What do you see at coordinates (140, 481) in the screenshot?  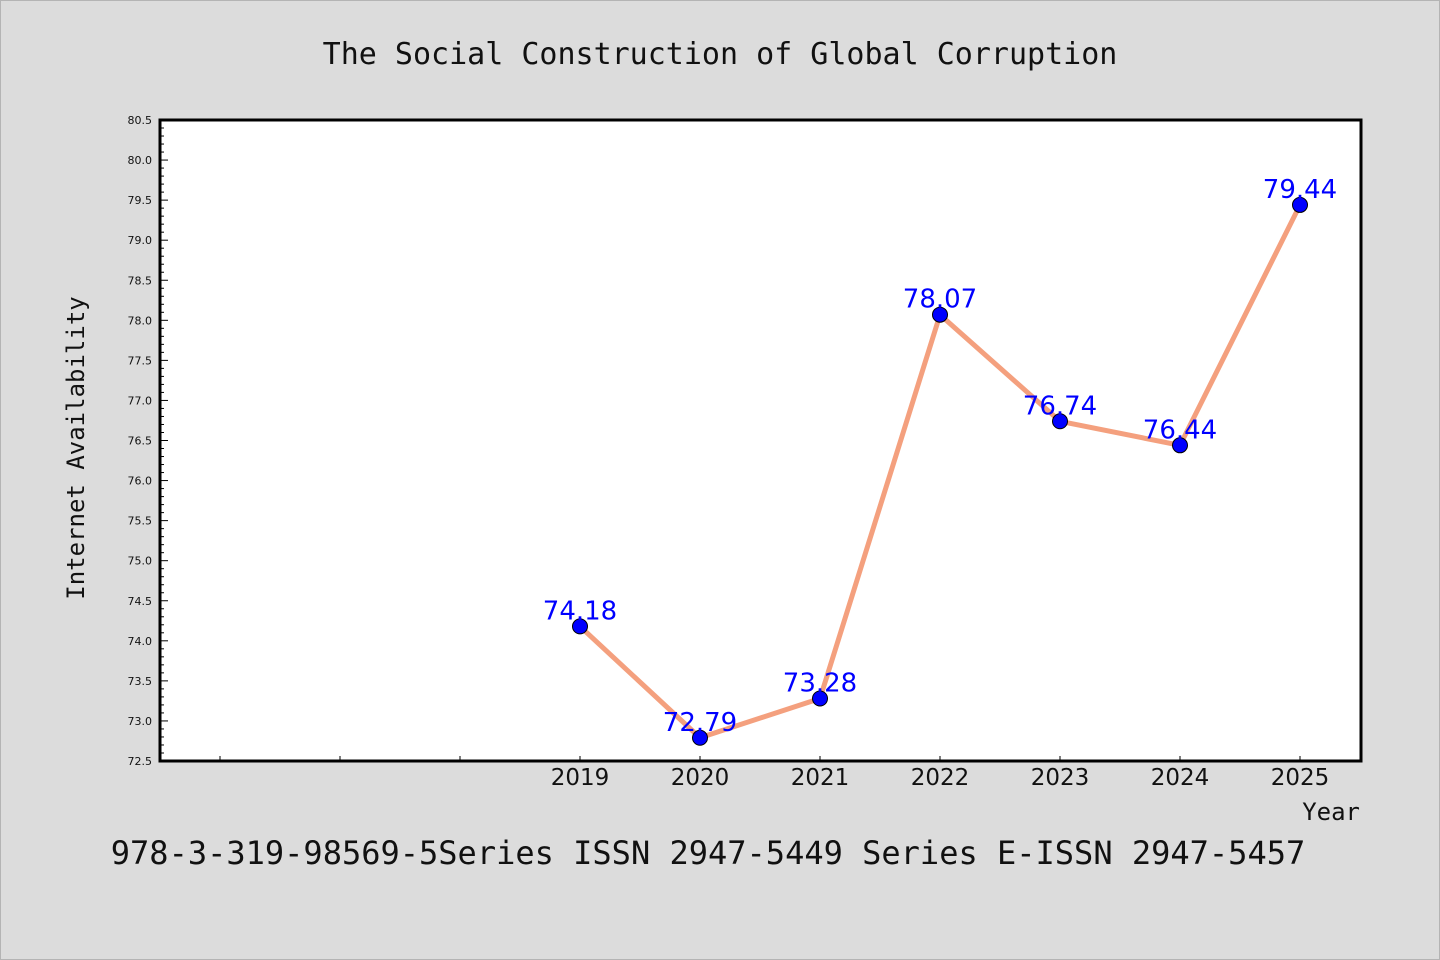 I see `y-tick-label: 76.0` at bounding box center [140, 481].